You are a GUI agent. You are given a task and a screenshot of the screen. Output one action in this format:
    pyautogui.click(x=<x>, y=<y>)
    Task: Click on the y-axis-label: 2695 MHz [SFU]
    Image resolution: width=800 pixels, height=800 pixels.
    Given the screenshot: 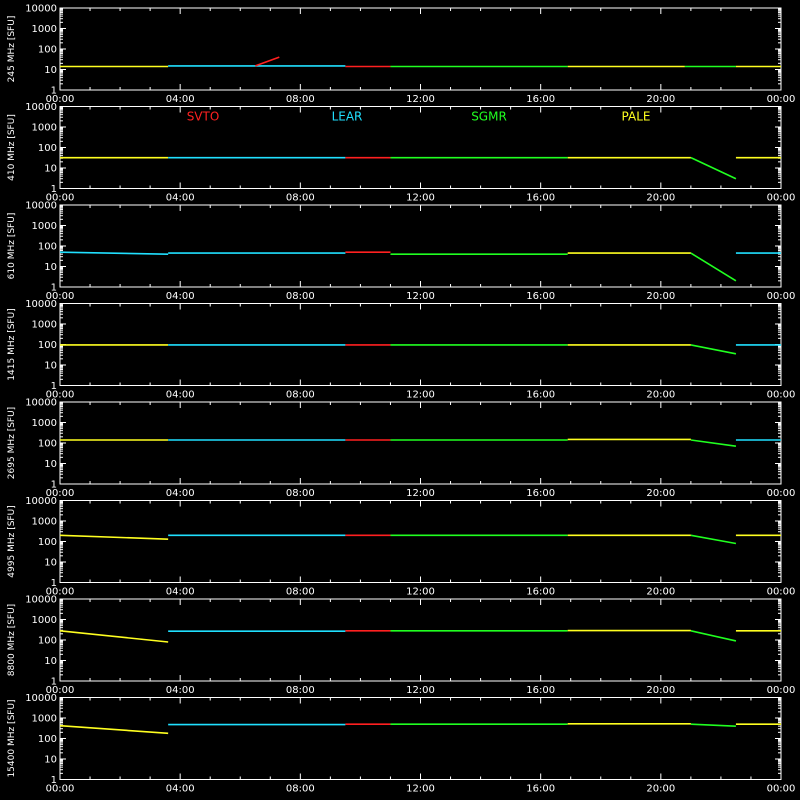 What is the action you would take?
    pyautogui.click(x=12, y=443)
    